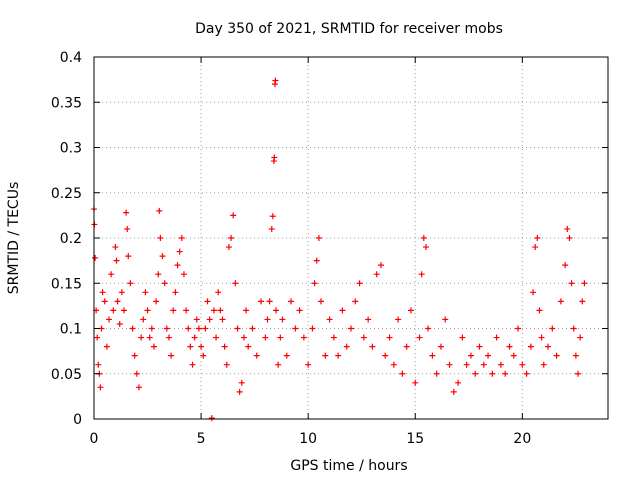 This screenshot has height=480, width=640. What do you see at coordinates (77, 420) in the screenshot?
I see `y-tick-label: 0` at bounding box center [77, 420].